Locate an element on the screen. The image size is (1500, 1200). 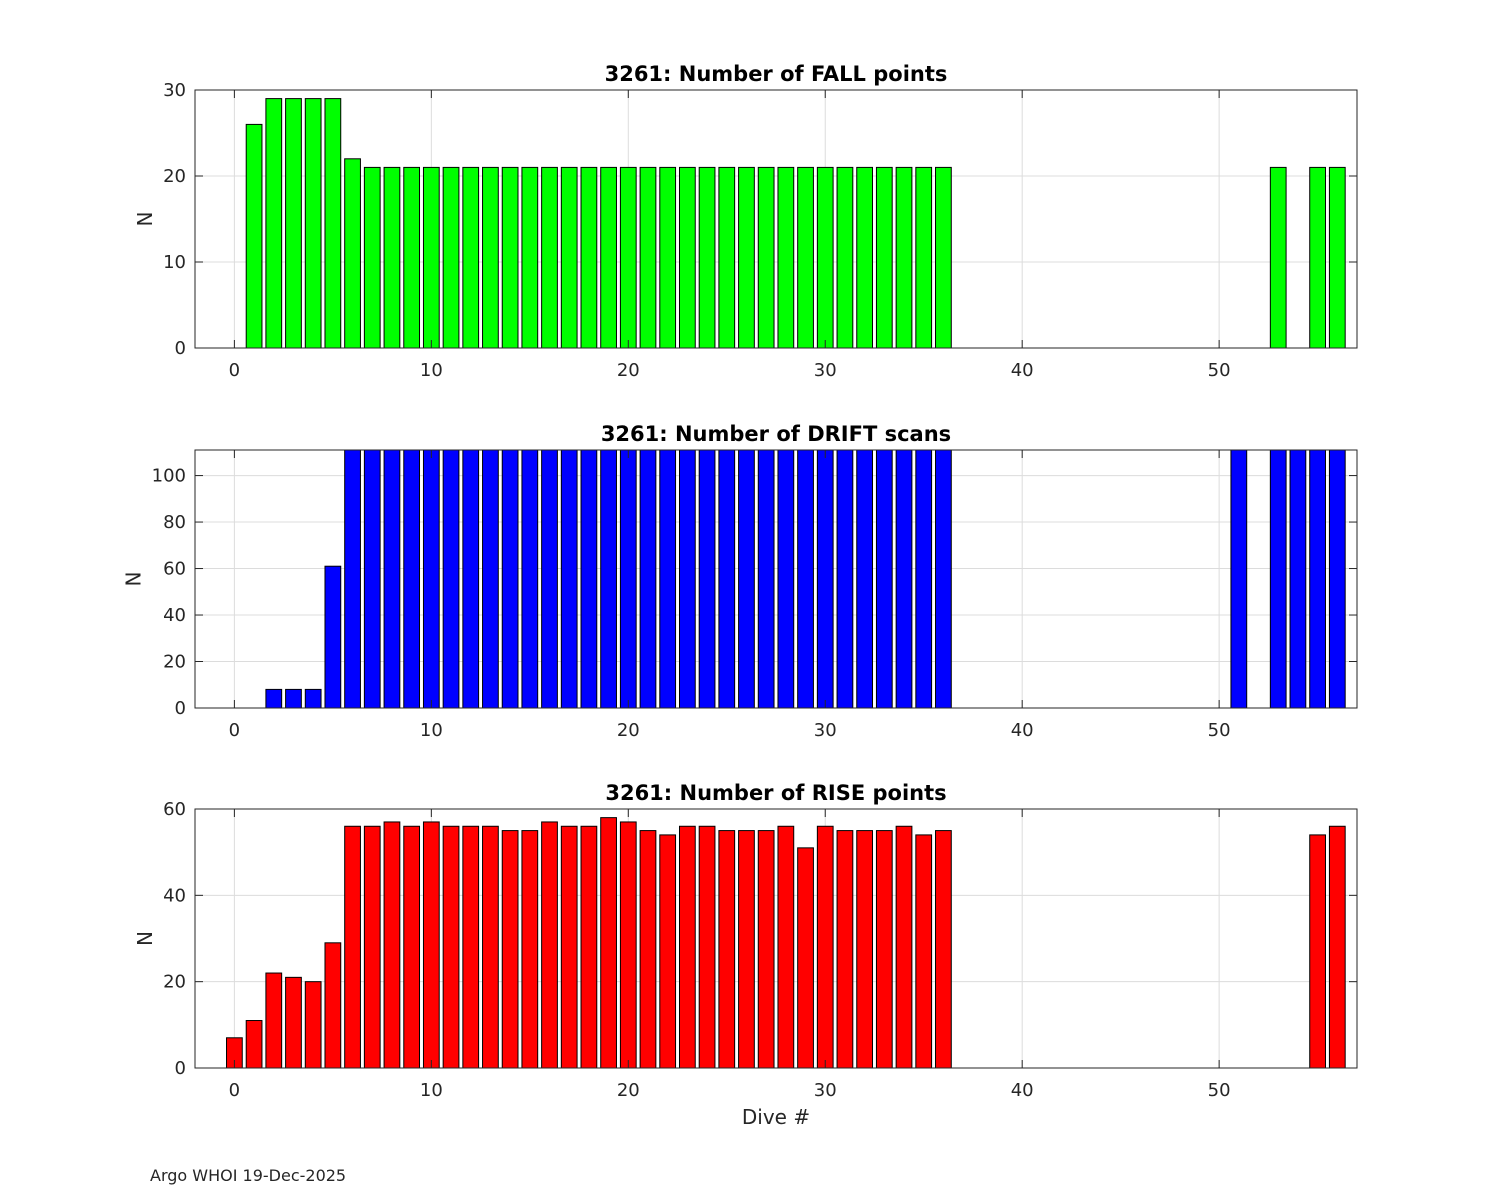
x-tick-label: 50 is located at coordinates (1219, 730).